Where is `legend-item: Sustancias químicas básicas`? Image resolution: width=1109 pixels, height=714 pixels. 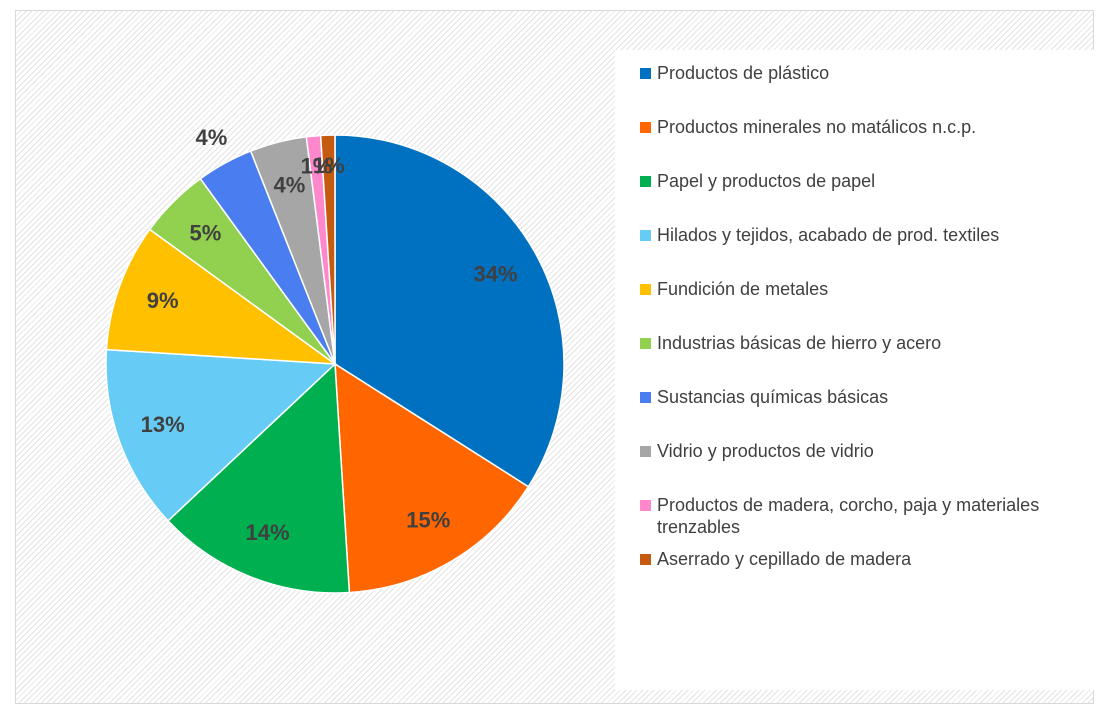
legend-item: Sustancias químicas básicas is located at coordinates (860, 397).